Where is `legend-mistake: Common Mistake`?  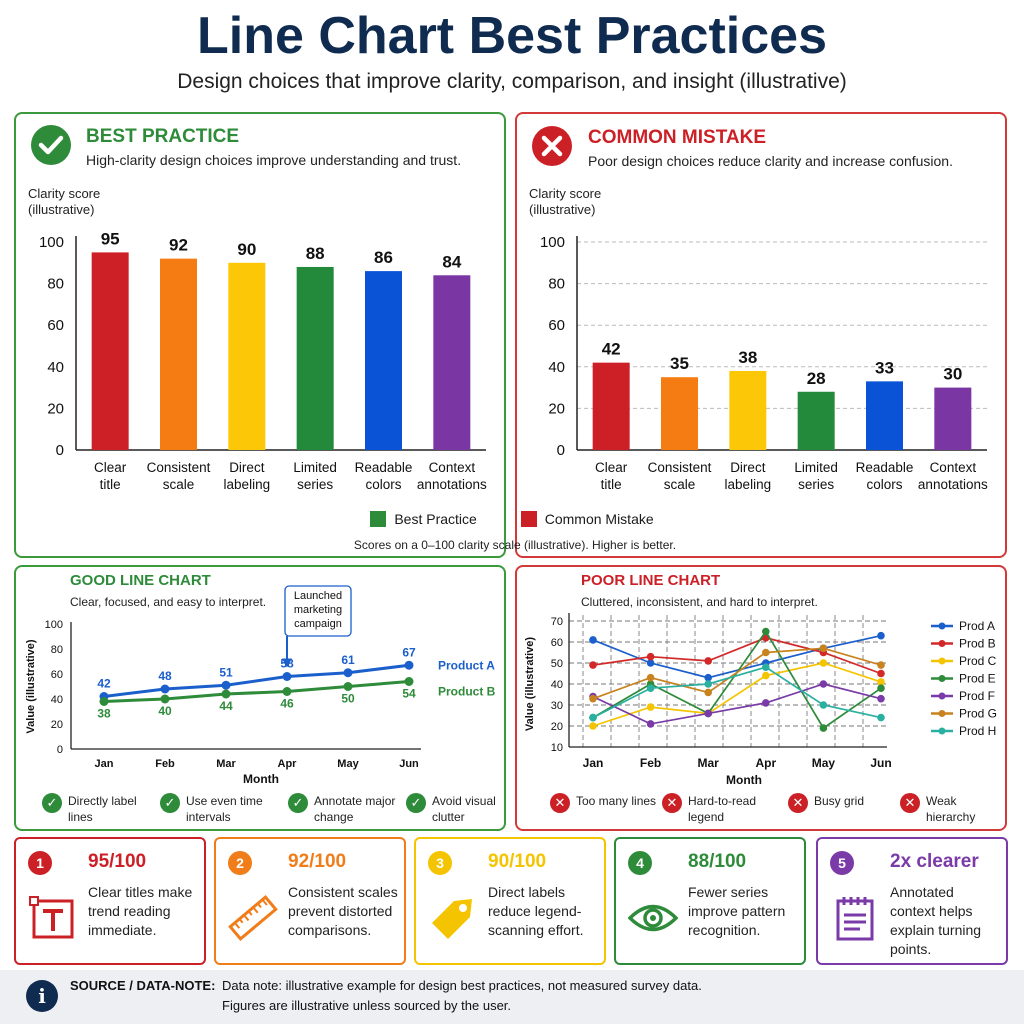
legend-mistake: Common Mistake is located at coordinates (587, 519).